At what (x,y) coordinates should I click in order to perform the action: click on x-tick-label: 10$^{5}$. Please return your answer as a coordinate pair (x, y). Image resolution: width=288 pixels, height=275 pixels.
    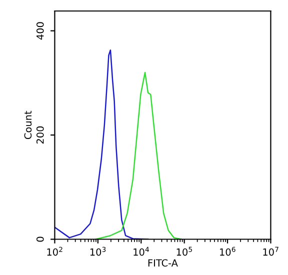
    Looking at the image, I should click on (184, 251).